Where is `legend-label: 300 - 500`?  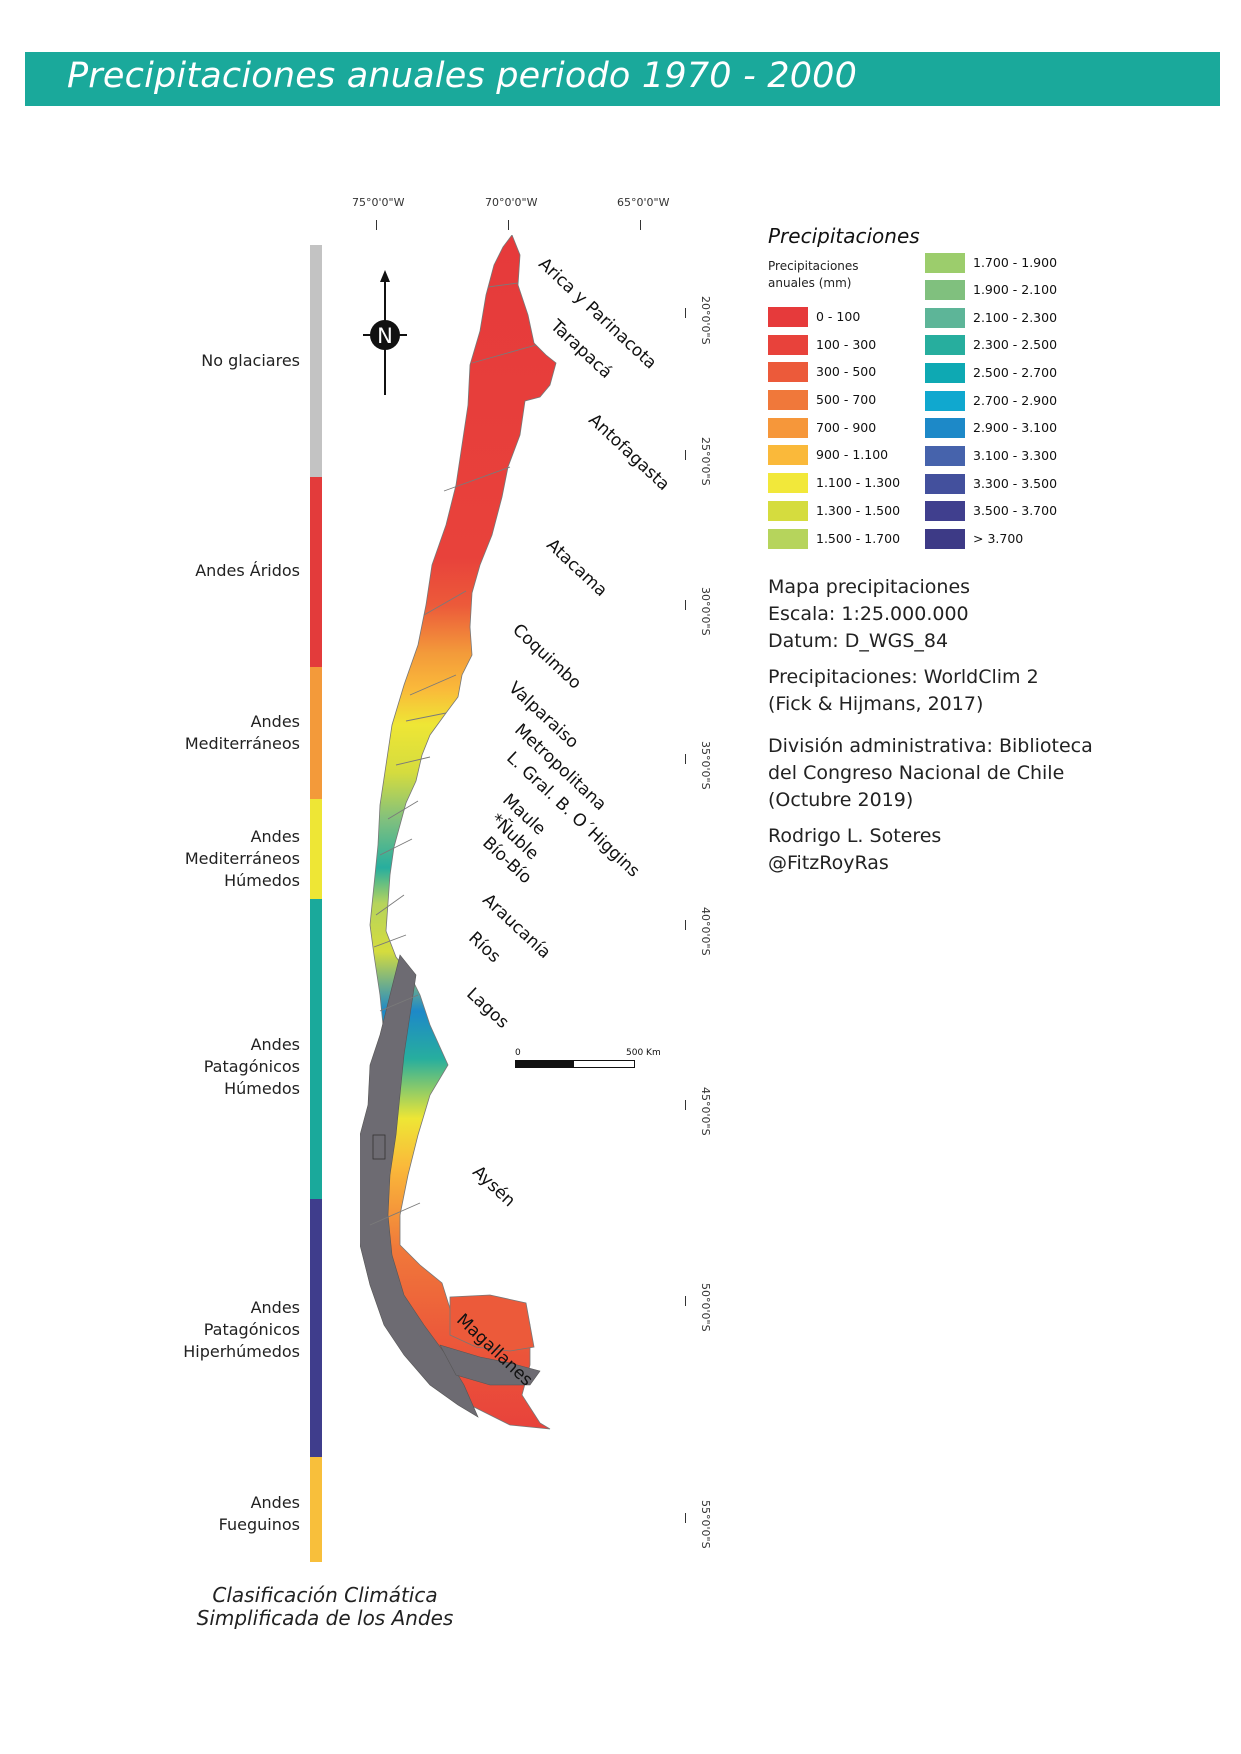 legend-label: 300 - 500 is located at coordinates (846, 371).